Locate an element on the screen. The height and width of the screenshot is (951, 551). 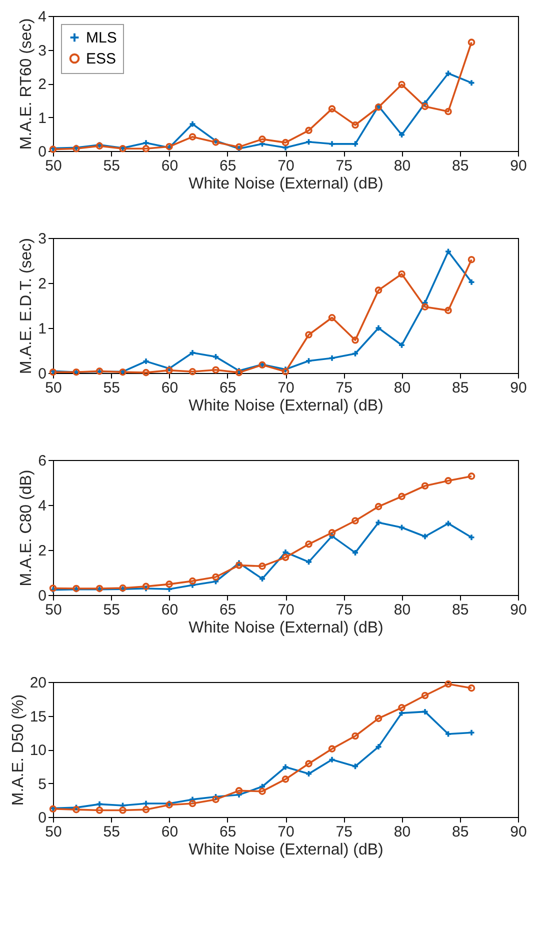
y-axis-title: M.A.E. RT60 (sec) is located at coordinates (27, 84).